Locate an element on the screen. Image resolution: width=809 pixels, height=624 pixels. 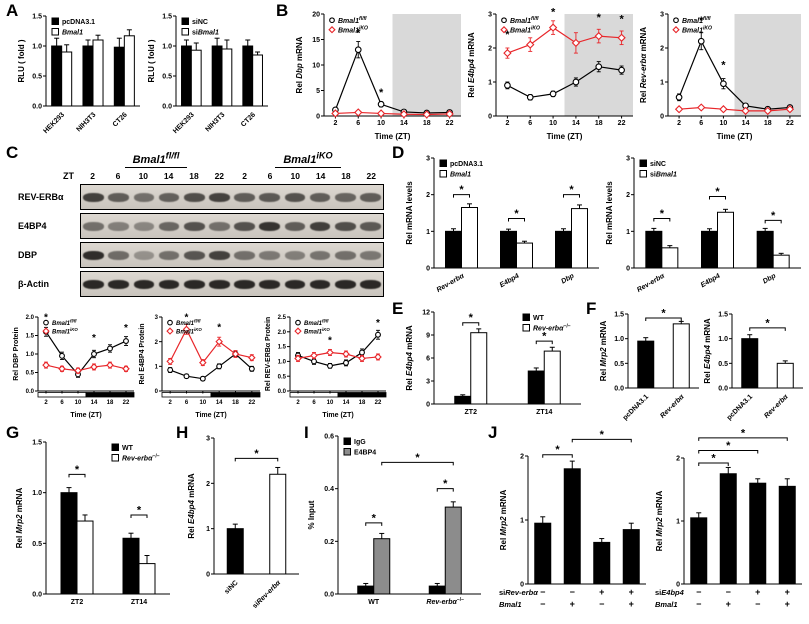
svg-text: CT26 is located at coordinates (248, 119).